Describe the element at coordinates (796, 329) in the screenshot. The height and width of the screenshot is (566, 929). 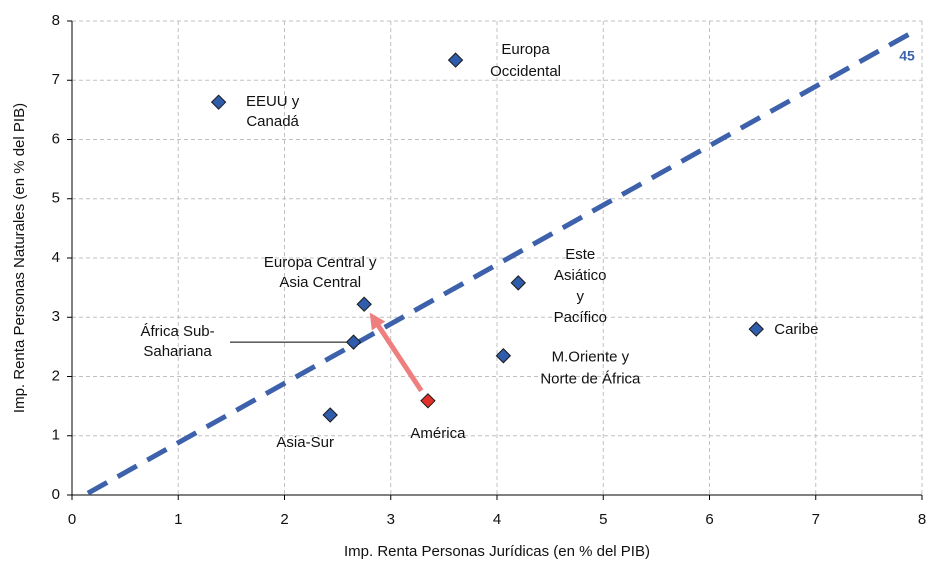
I see `point-label: Caribe` at that location.